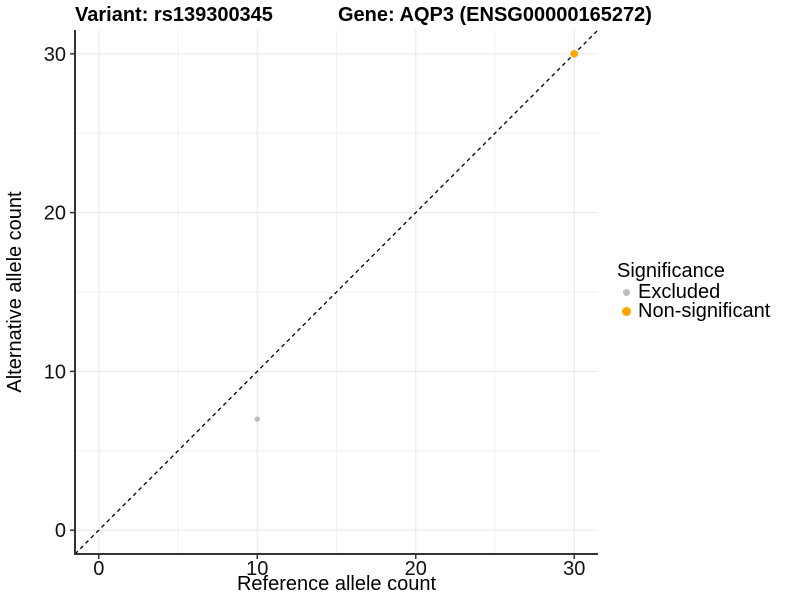  Describe the element at coordinates (55, 372) in the screenshot. I see `y-tick-label: 10` at that location.